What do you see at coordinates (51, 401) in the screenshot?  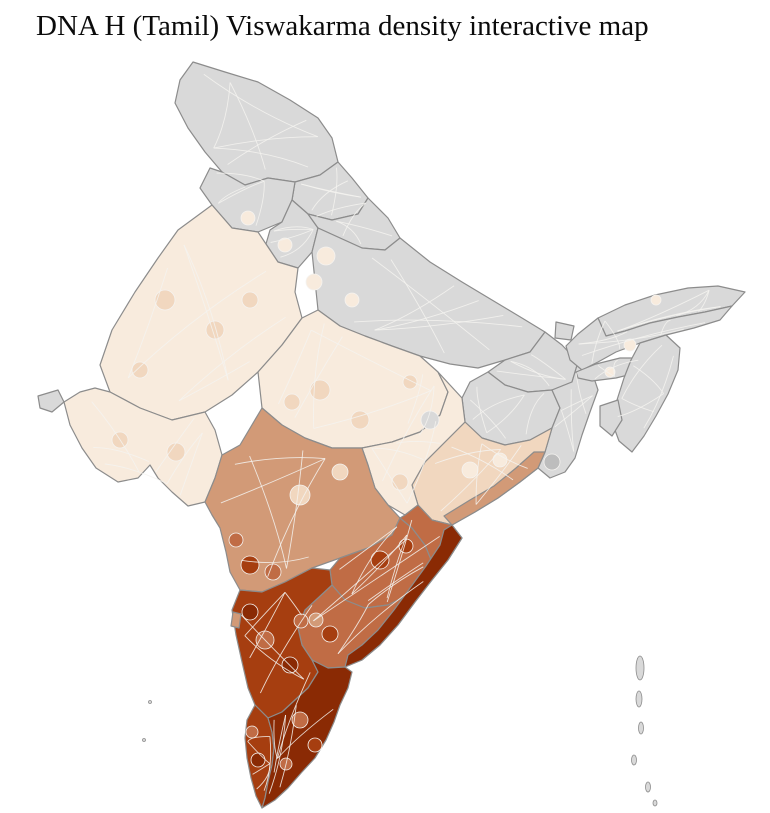 I see `region-kutch-west-island` at bounding box center [51, 401].